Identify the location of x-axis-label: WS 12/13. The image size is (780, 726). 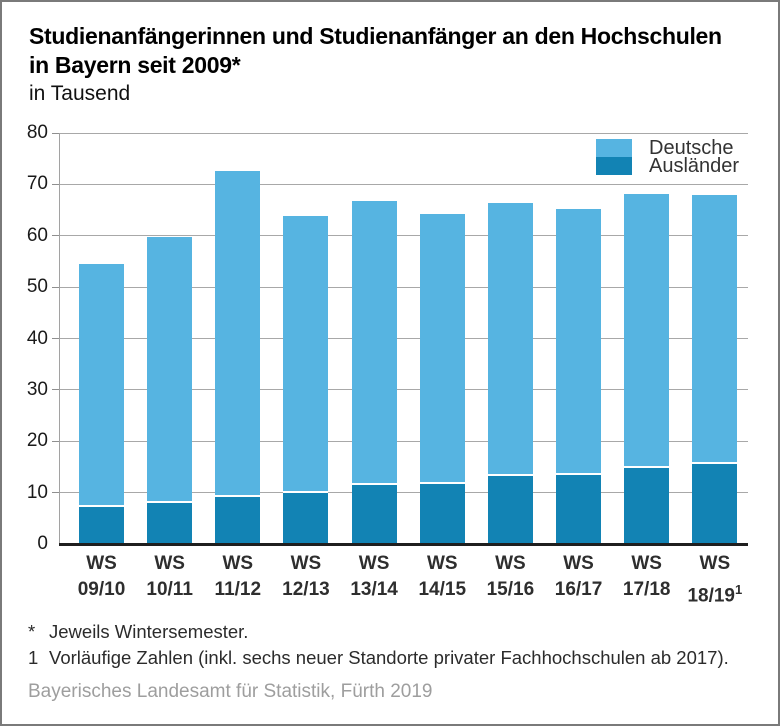
(306, 577).